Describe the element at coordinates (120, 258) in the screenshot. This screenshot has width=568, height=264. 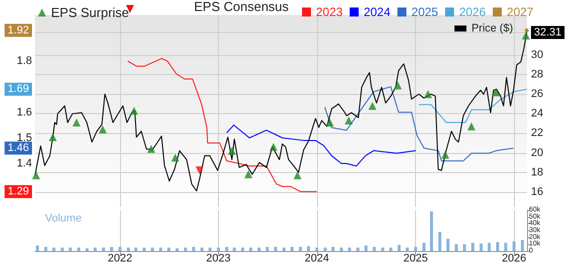
I see `x-tick-label: 2022` at that location.